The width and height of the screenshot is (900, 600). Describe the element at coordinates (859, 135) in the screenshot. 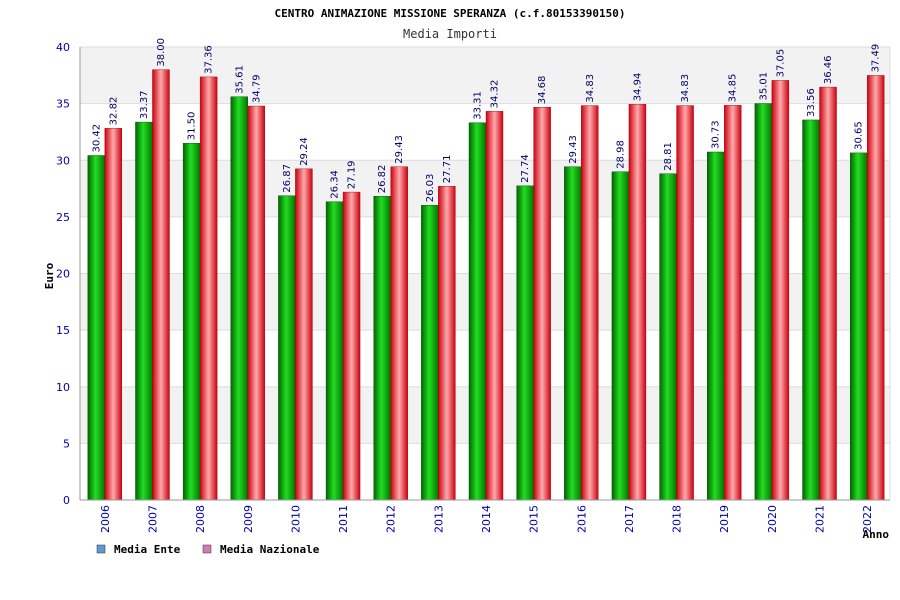

I see `value-label-media-ente: 30.65` at that location.